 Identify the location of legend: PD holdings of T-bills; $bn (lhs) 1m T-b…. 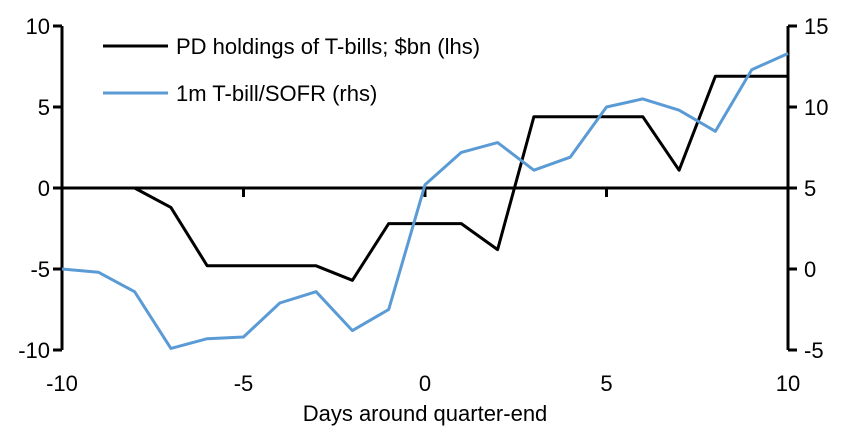
(291, 70).